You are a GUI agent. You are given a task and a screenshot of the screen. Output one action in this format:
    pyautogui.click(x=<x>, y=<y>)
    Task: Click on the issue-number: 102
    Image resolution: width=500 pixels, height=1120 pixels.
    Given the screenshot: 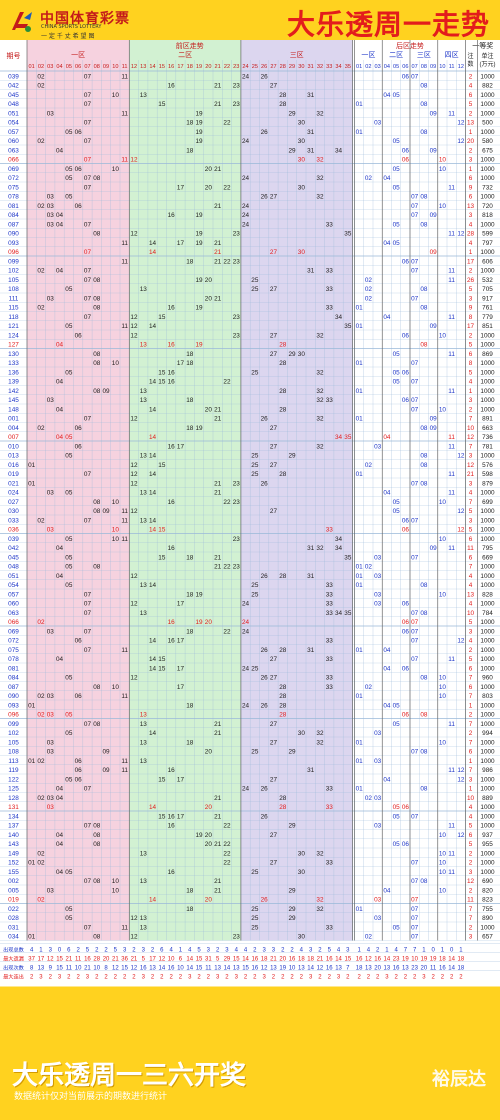 What is the action you would take?
    pyautogui.click(x=13, y=271)
    